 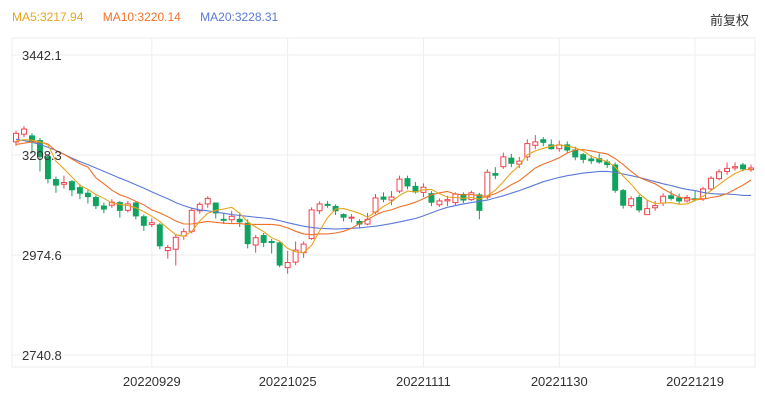 What do you see at coordinates (288, 381) in the screenshot?
I see `x-tick-label: 20221025` at bounding box center [288, 381].